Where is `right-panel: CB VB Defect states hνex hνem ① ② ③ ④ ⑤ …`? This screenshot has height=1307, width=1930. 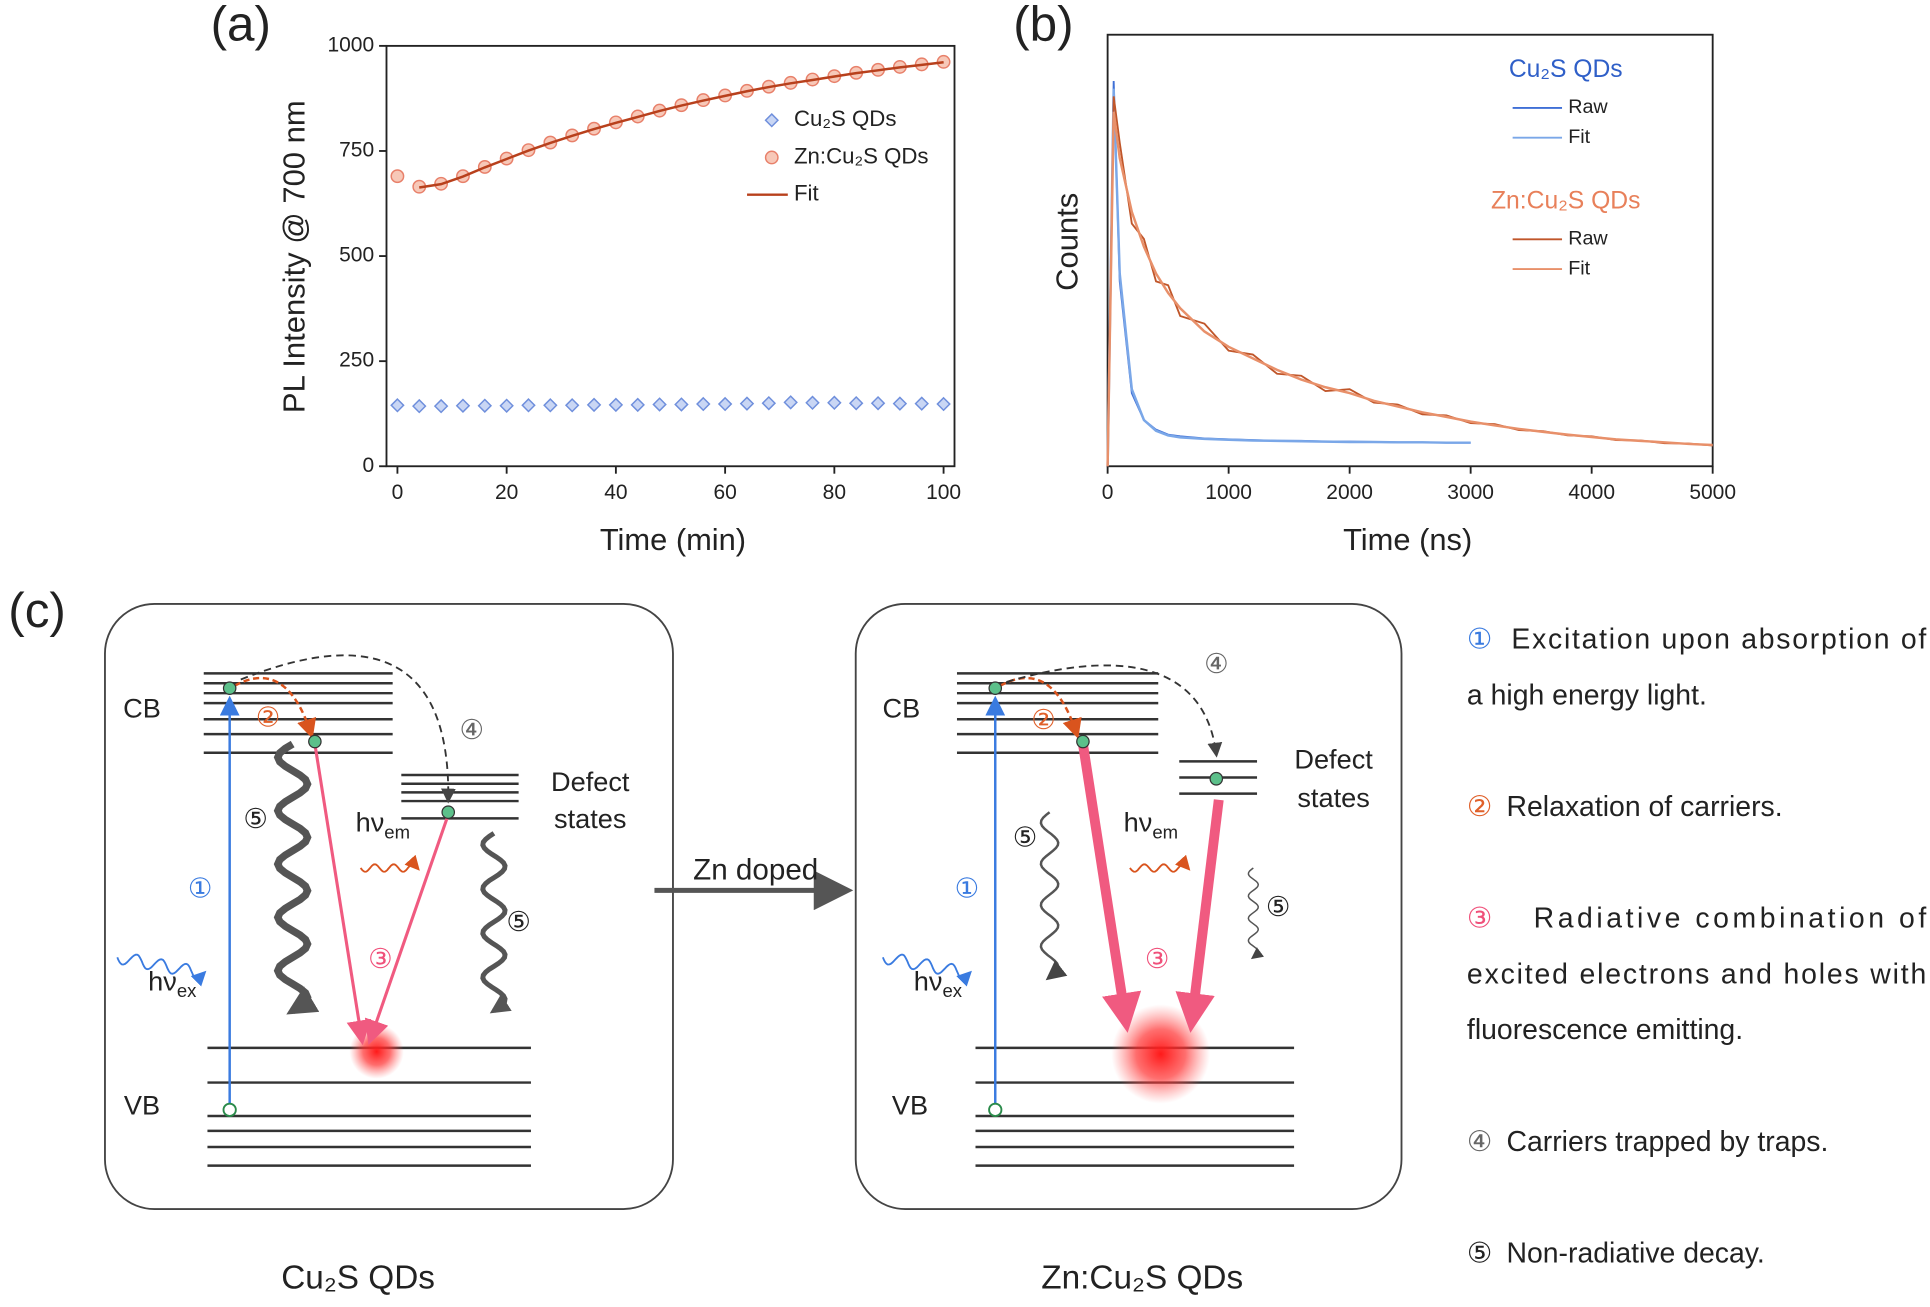 right-panel: CB VB Defect states hνex hνem ① ② ③ ④ ⑤ … is located at coordinates (1128, 972).